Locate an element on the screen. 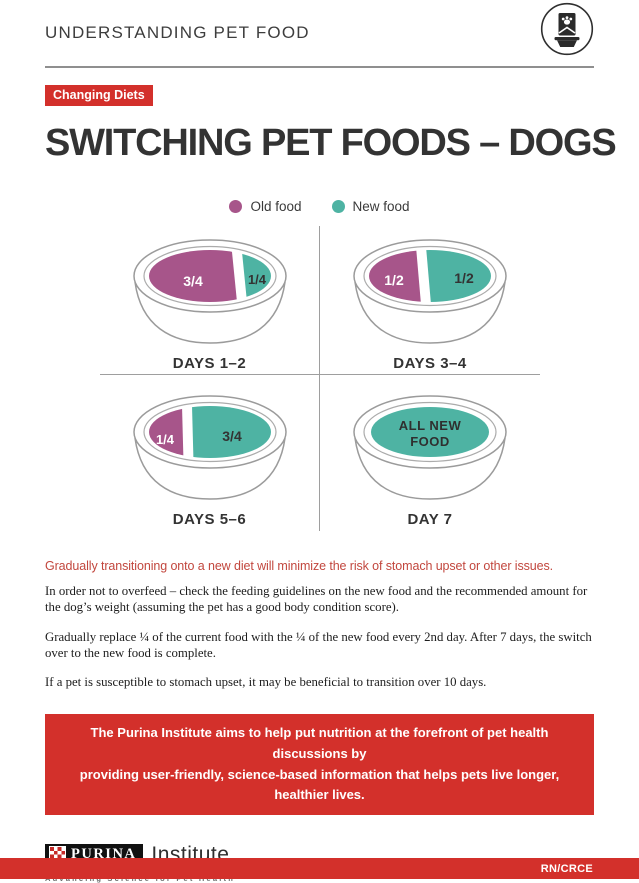 The height and width of the screenshot is (883, 639). bowl-cell-days-5-6: 1/4 3/4 DAYS 5–6 is located at coordinates (210, 453).